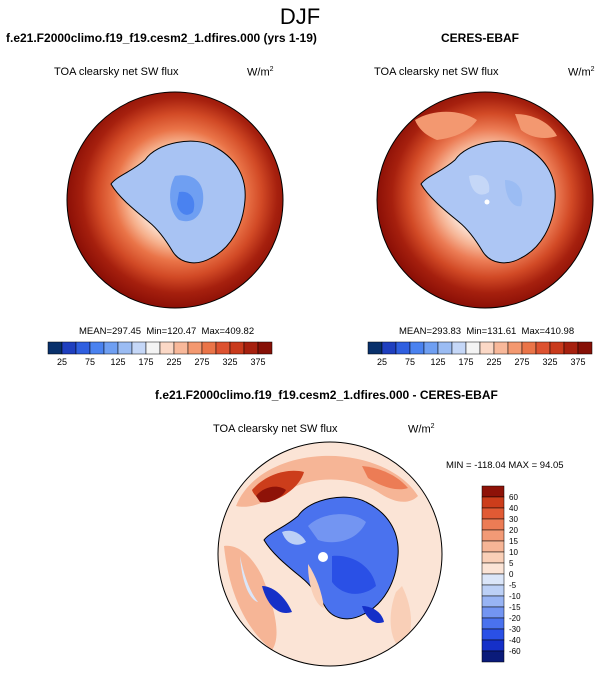 The height and width of the screenshot is (673, 600). What do you see at coordinates (511, 563) in the screenshot?
I see `colorbar-tick-label: 5` at bounding box center [511, 563].